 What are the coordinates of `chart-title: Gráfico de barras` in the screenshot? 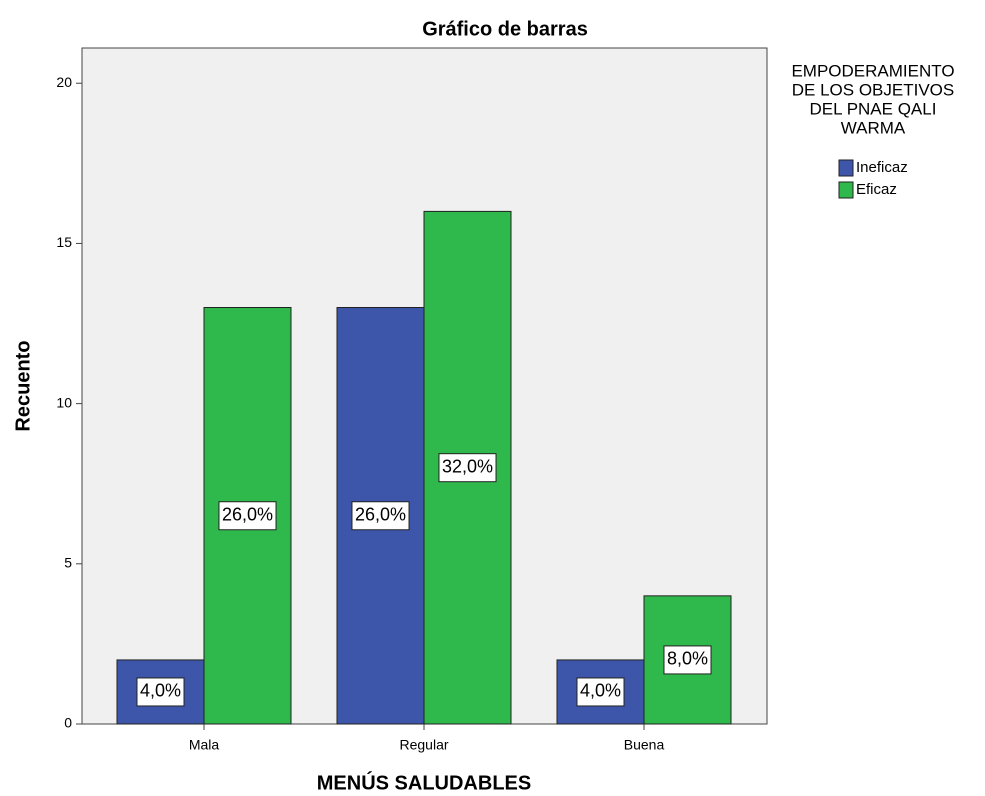 It's located at (505, 29).